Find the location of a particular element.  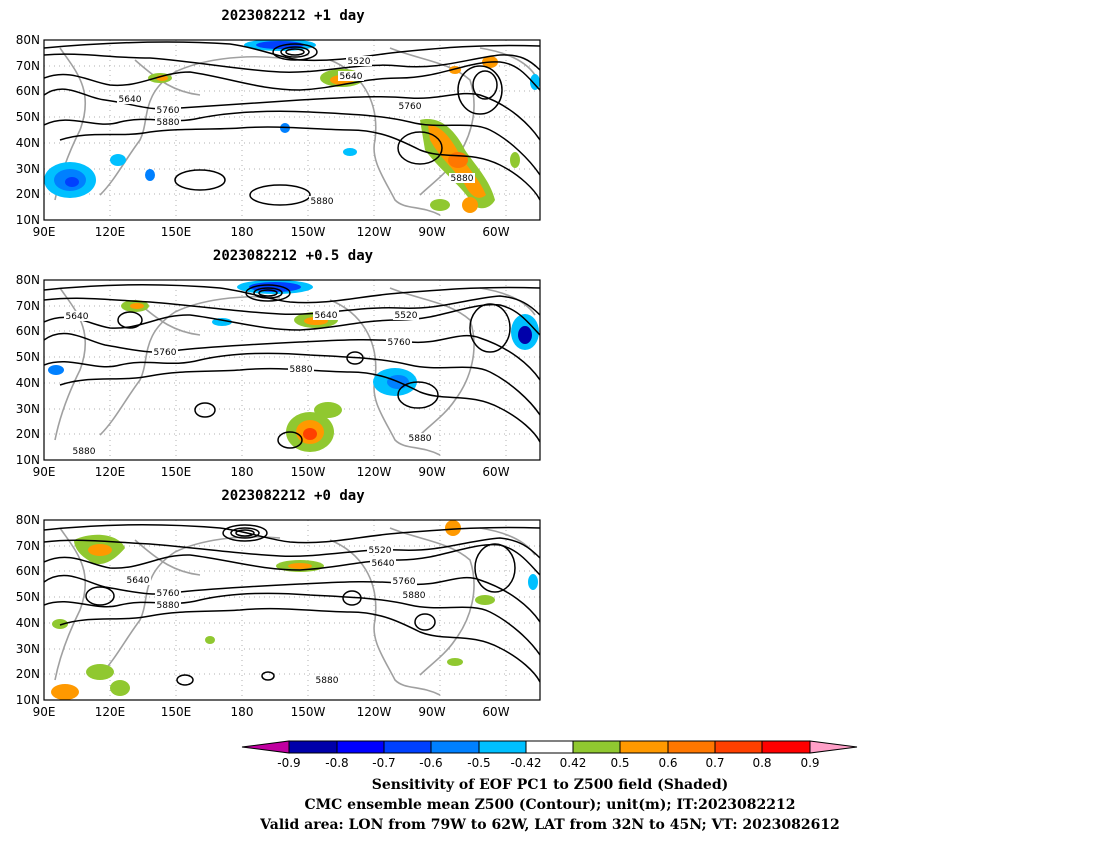

panel-title: 2023082212 +0 day is located at coordinates (293, 496).